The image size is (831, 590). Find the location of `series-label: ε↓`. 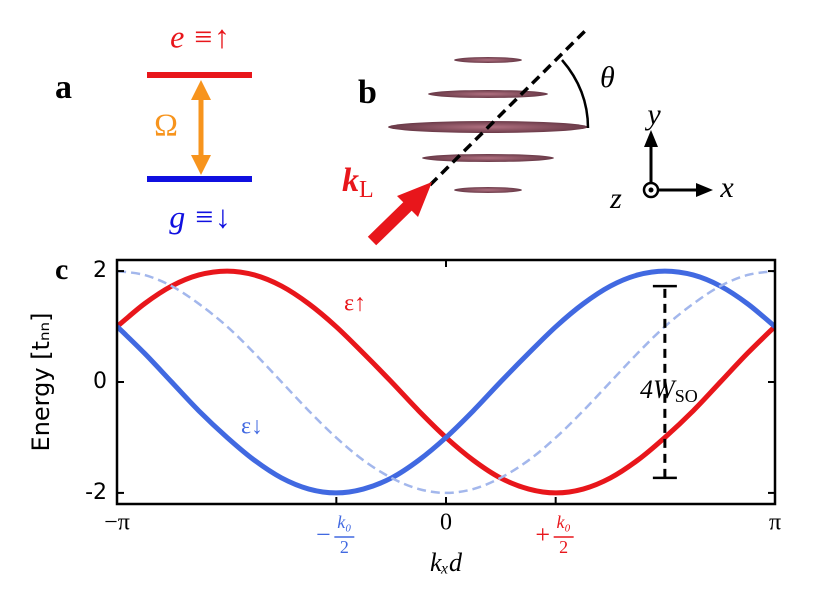

series-label: ε↓ is located at coordinates (252, 427).